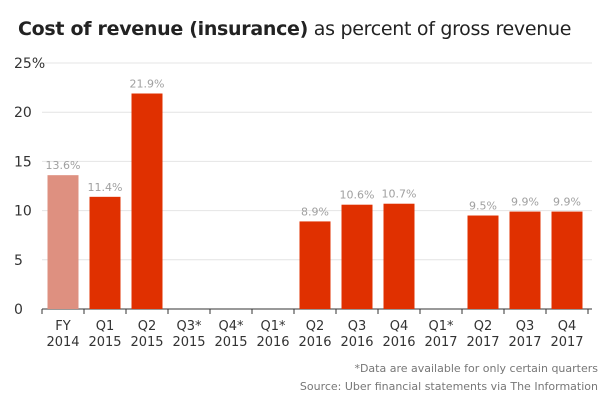 This screenshot has height=403, width=606. I want to click on x-tick-label: Q3*, so click(189, 326).